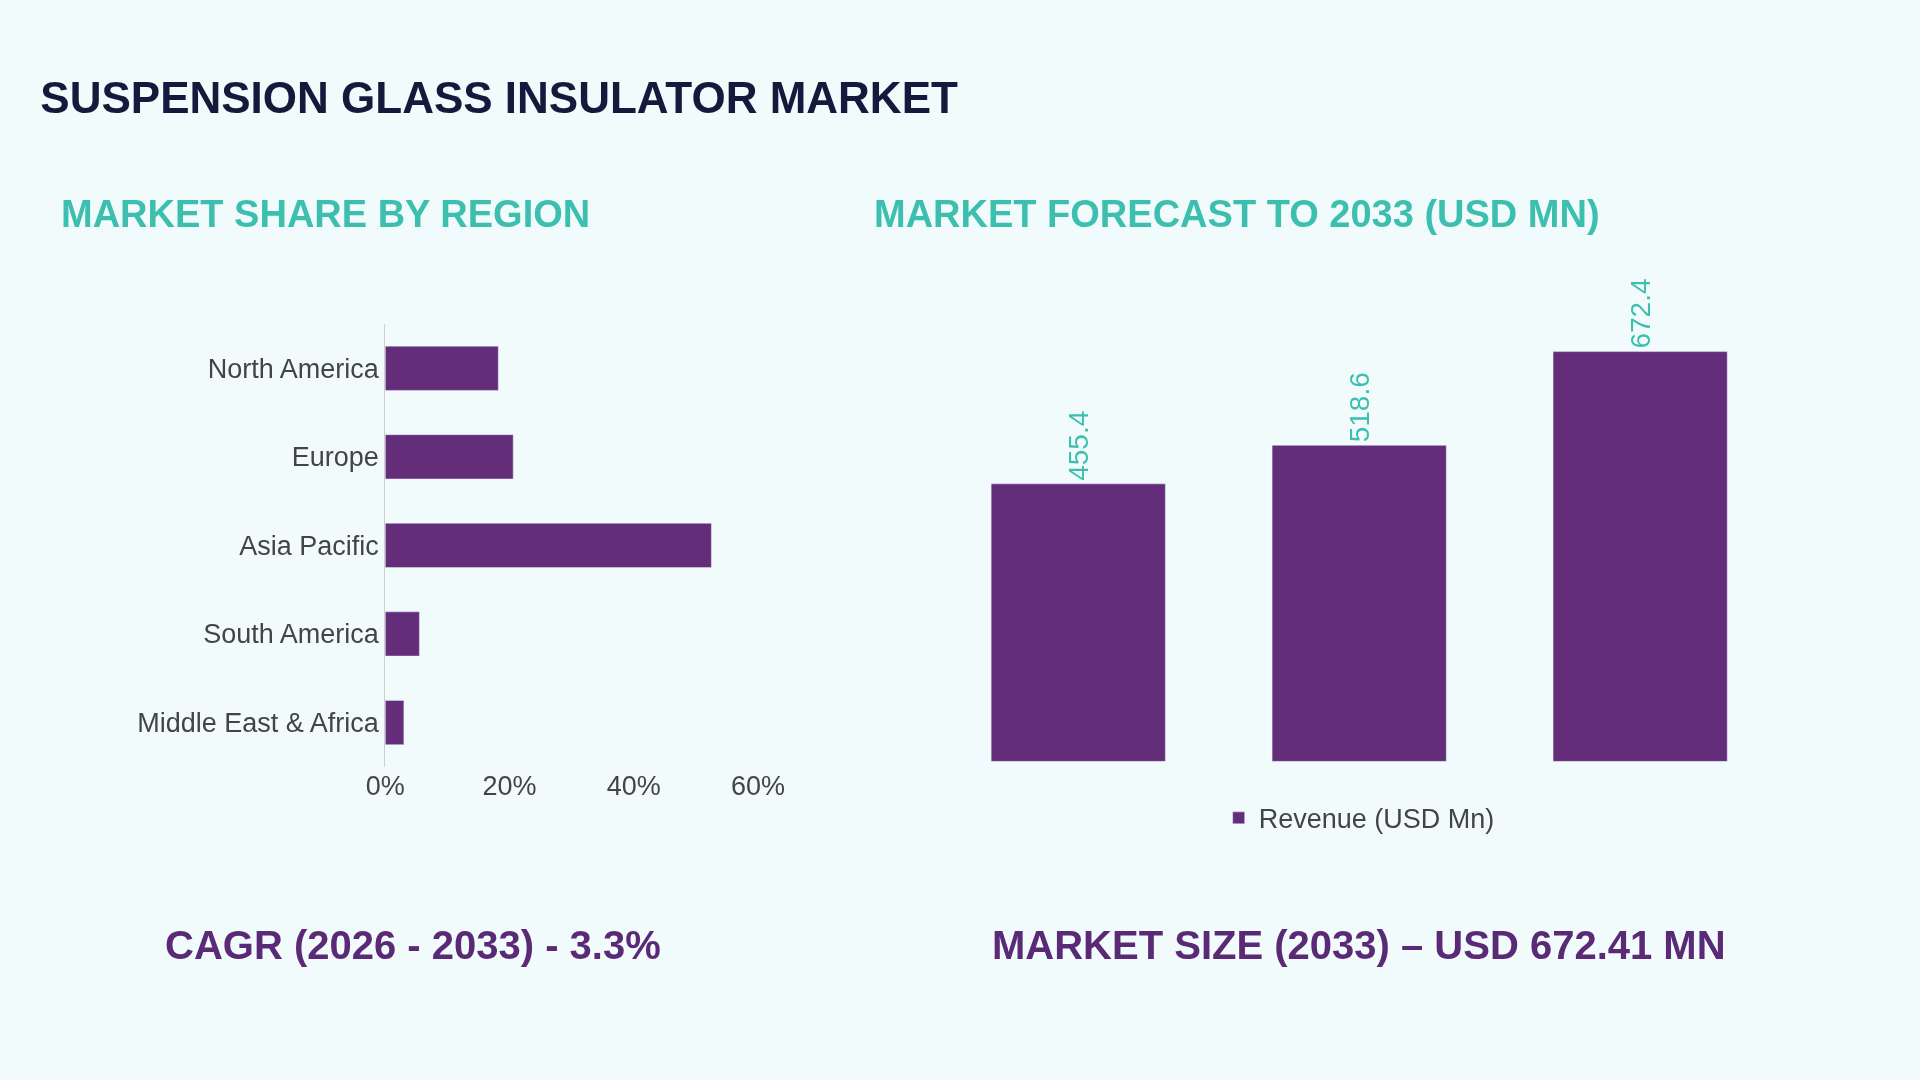  What do you see at coordinates (1078, 445) in the screenshot?
I see `data-label: 455.4` at bounding box center [1078, 445].